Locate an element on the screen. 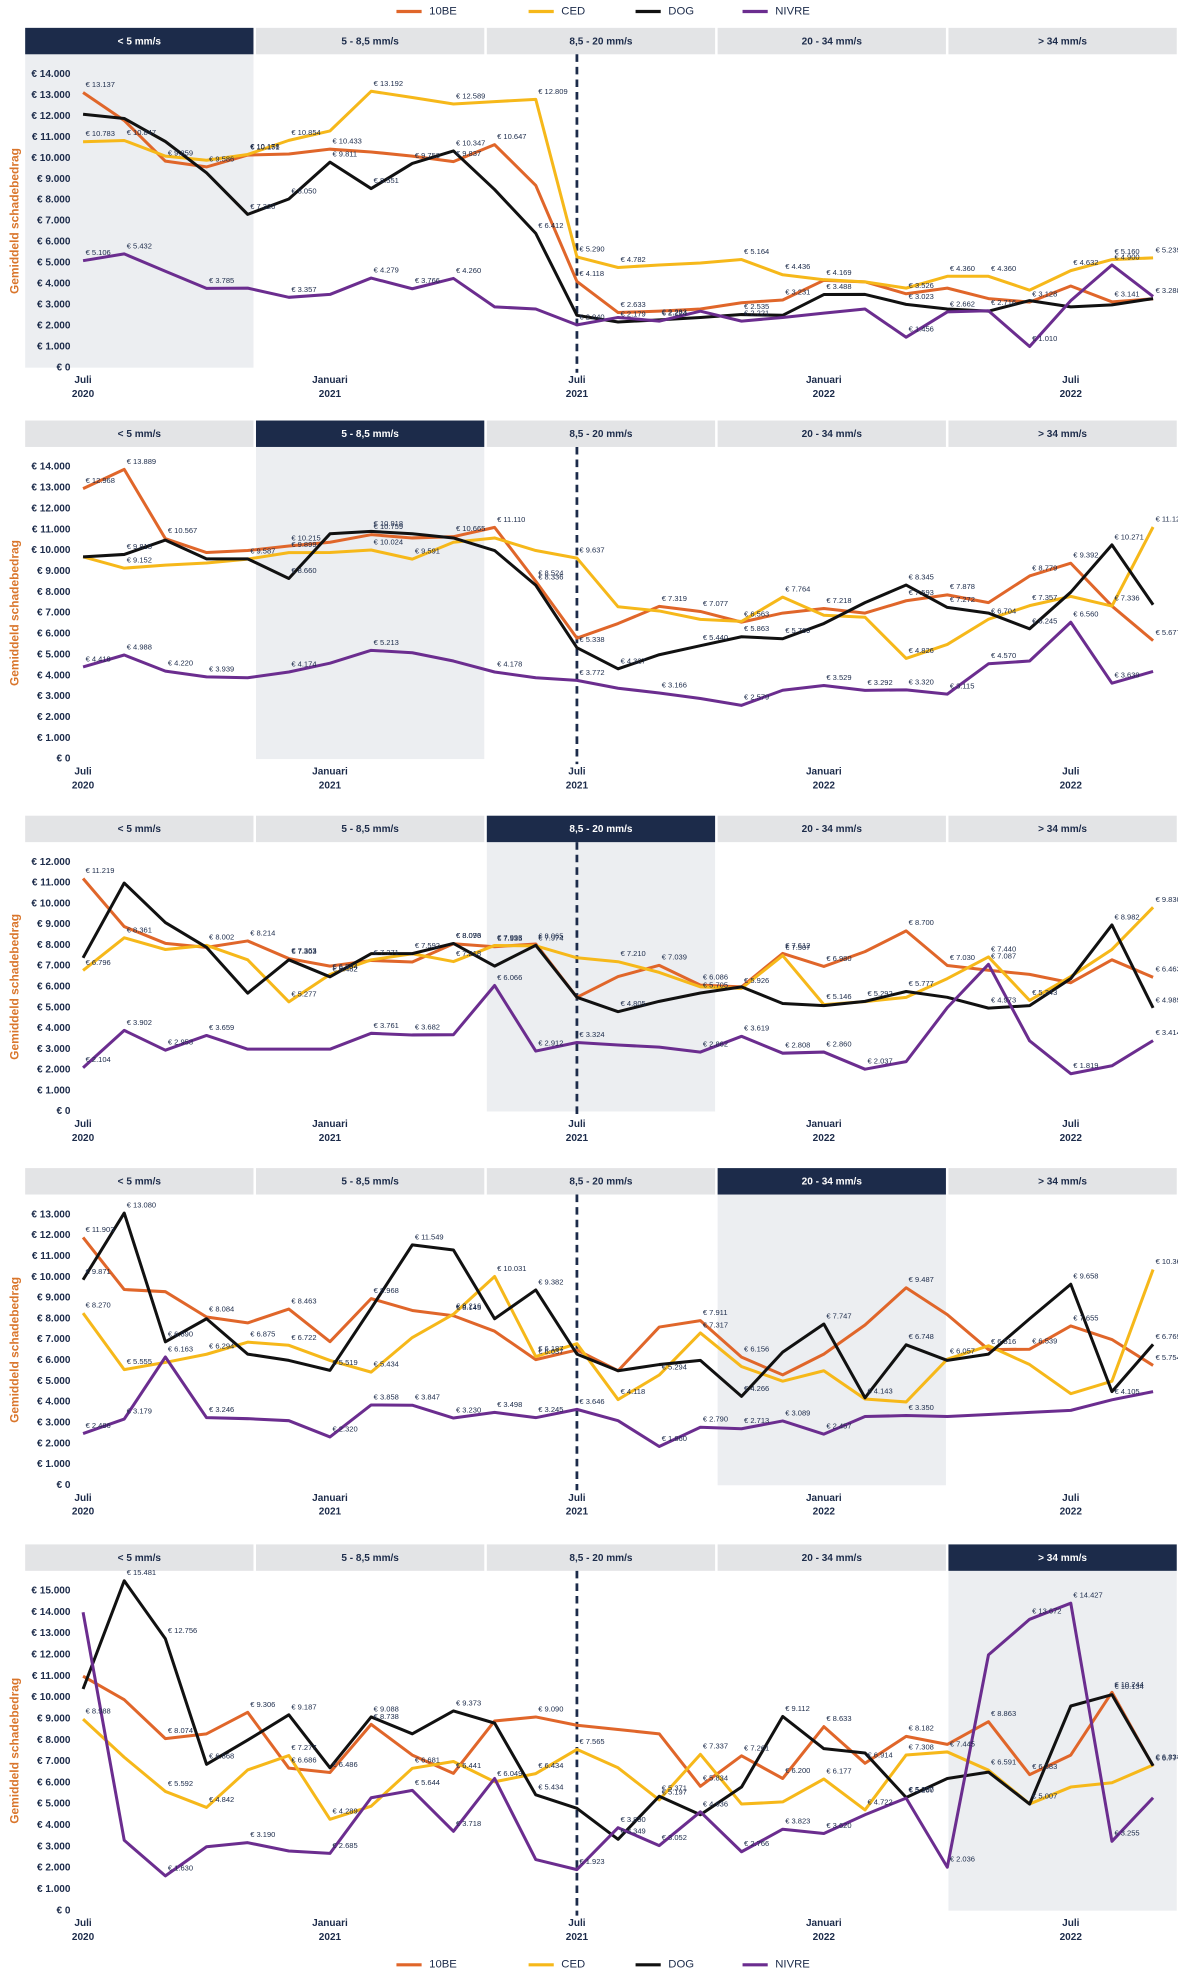  y-tick-label: € 11.000 is located at coordinates (51, 529).